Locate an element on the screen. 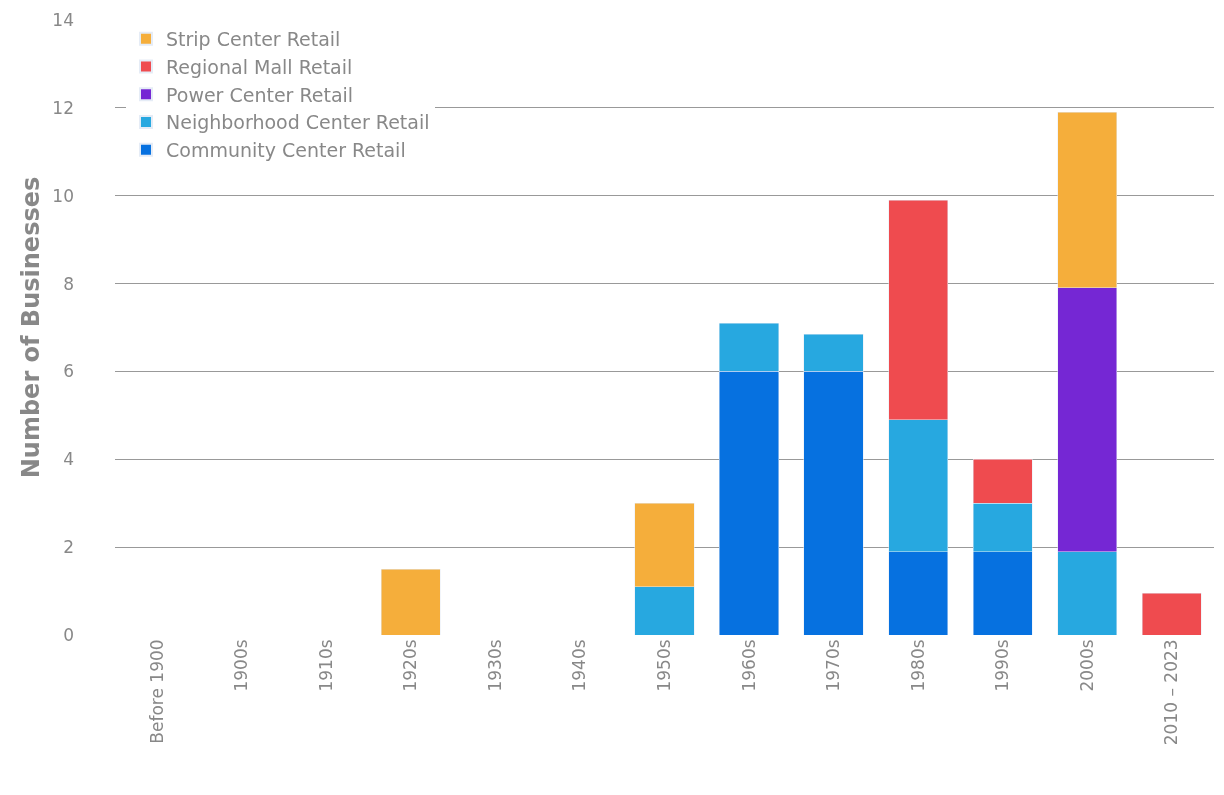 This screenshot has height=795, width=1224. y-tick-label: 2 is located at coordinates (68, 547).